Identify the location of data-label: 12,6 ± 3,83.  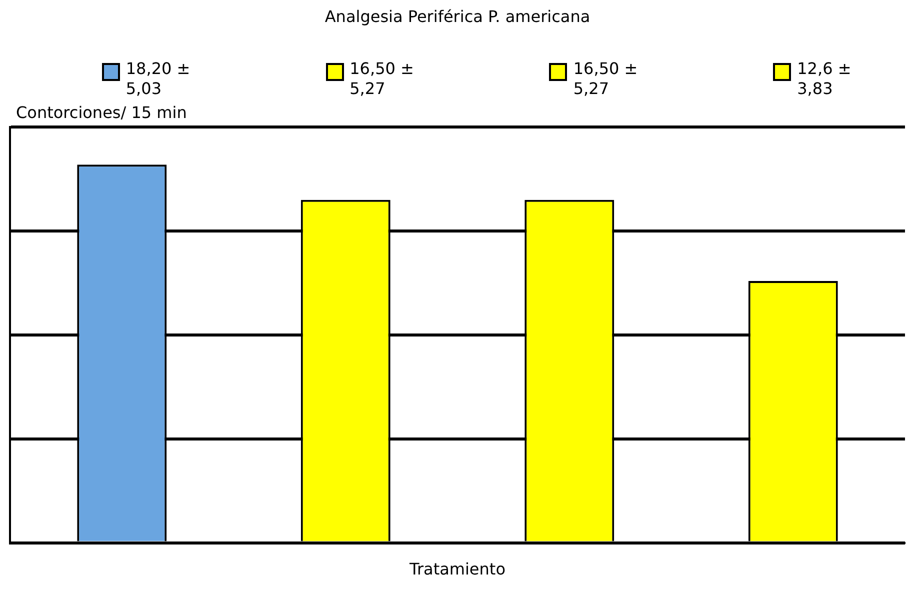
(824, 79).